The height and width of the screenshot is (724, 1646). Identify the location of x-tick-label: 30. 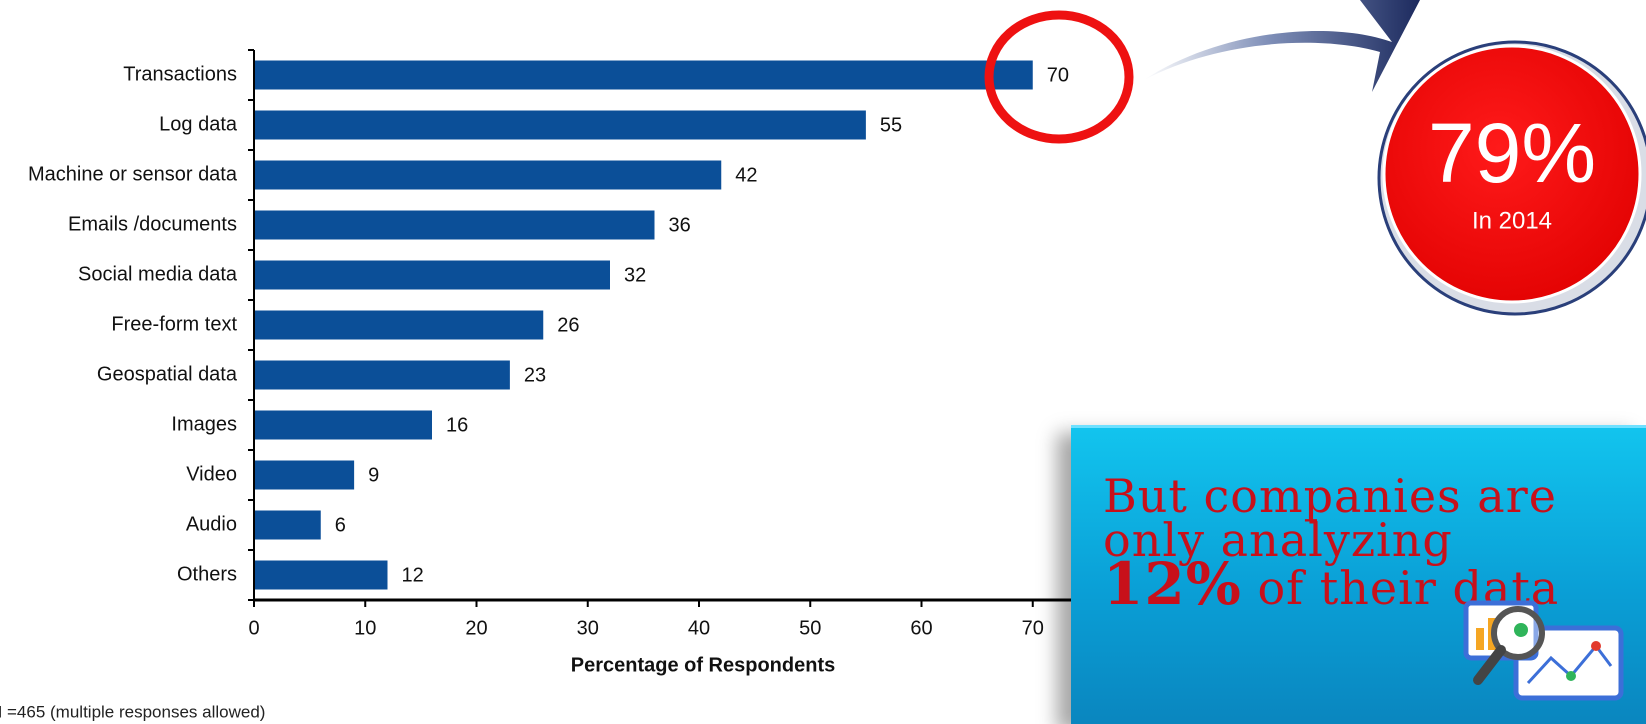
(588, 628).